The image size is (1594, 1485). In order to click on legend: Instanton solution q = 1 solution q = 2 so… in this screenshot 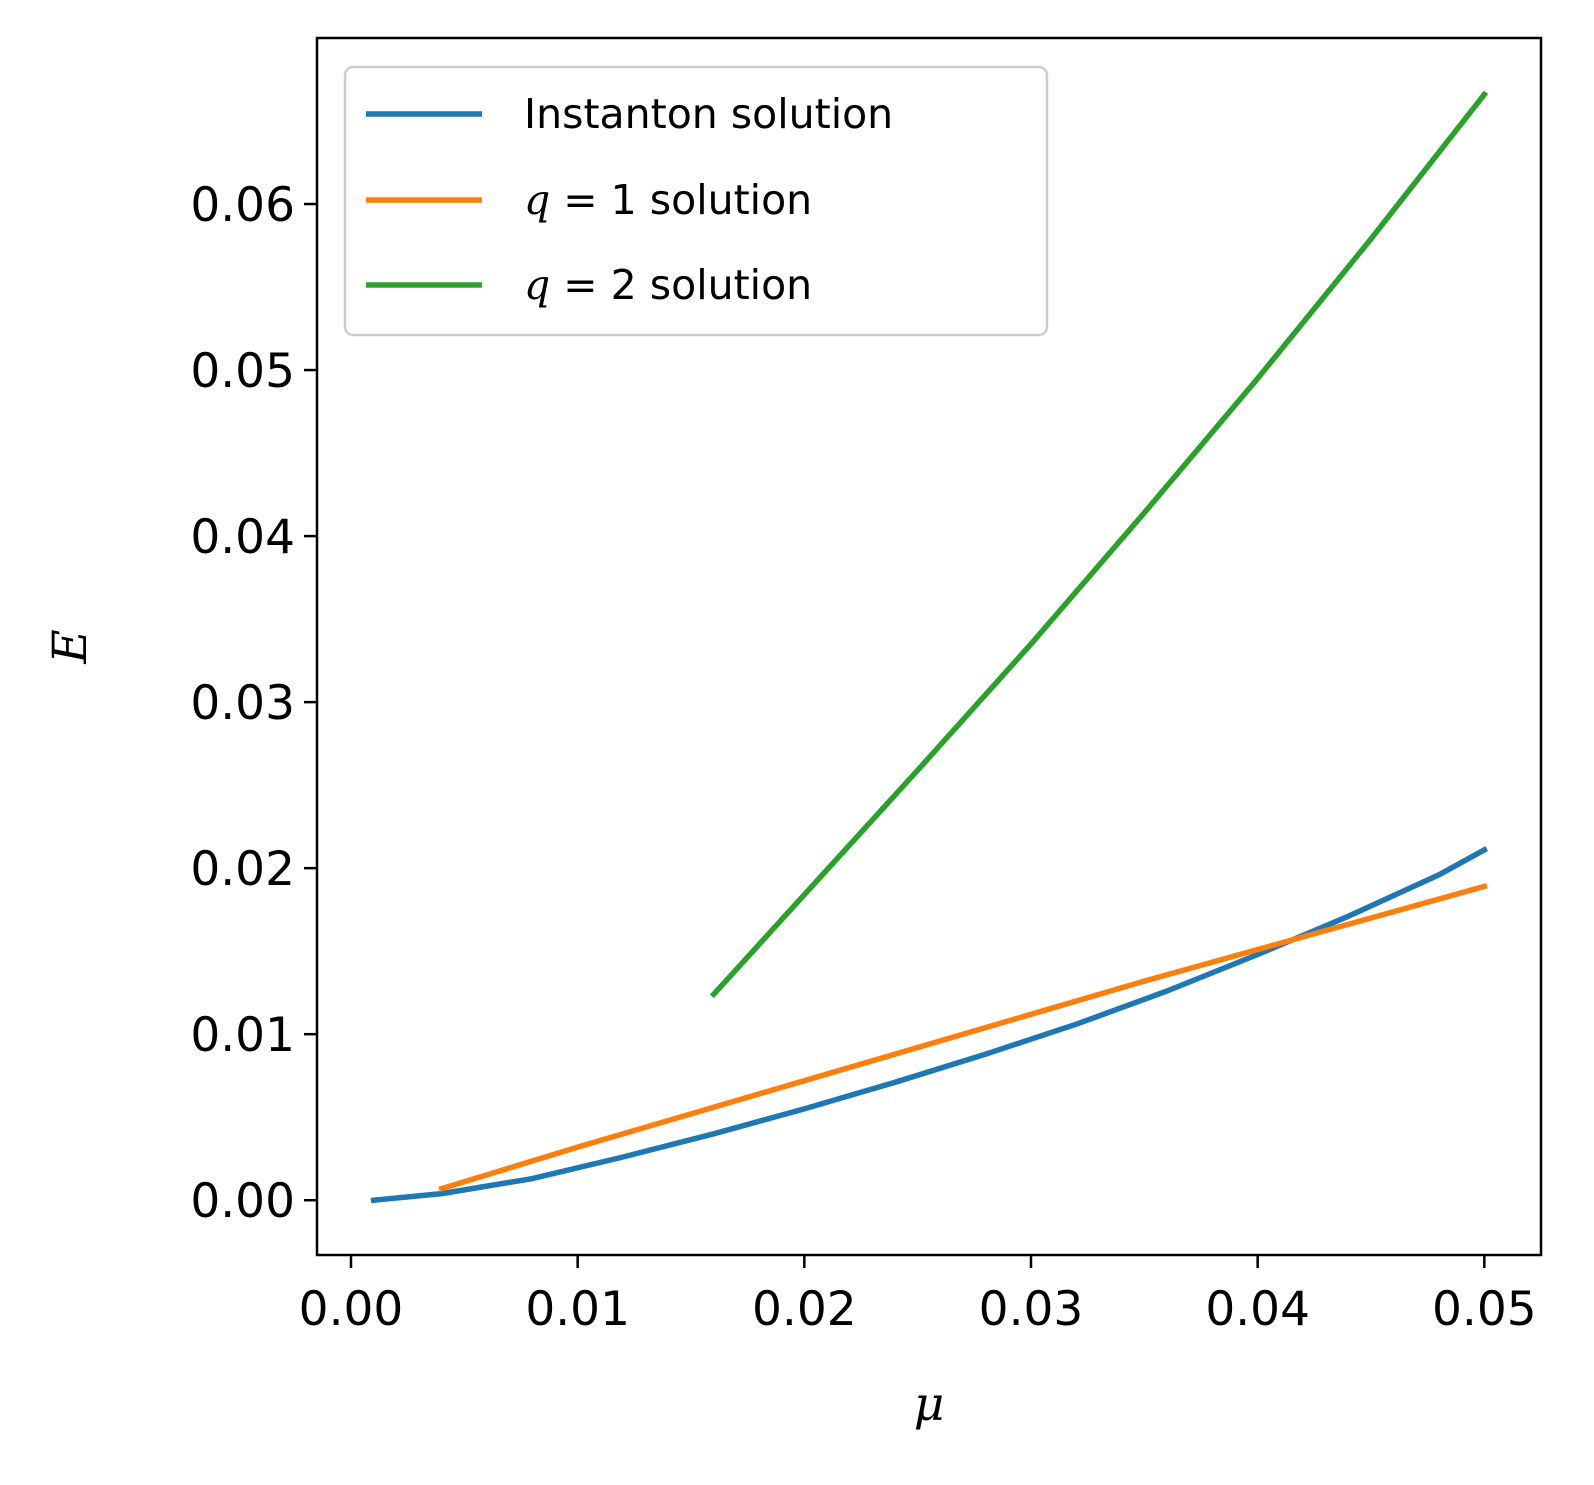, I will do `click(696, 201)`.